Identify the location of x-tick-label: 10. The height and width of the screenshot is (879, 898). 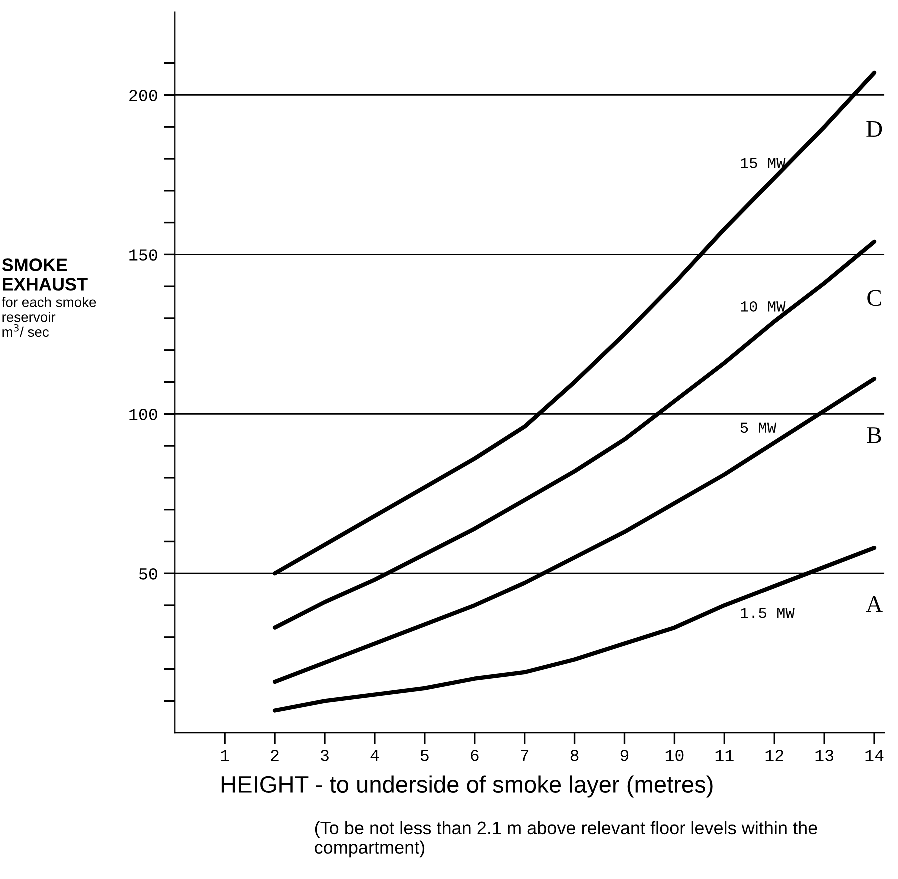
(675, 756).